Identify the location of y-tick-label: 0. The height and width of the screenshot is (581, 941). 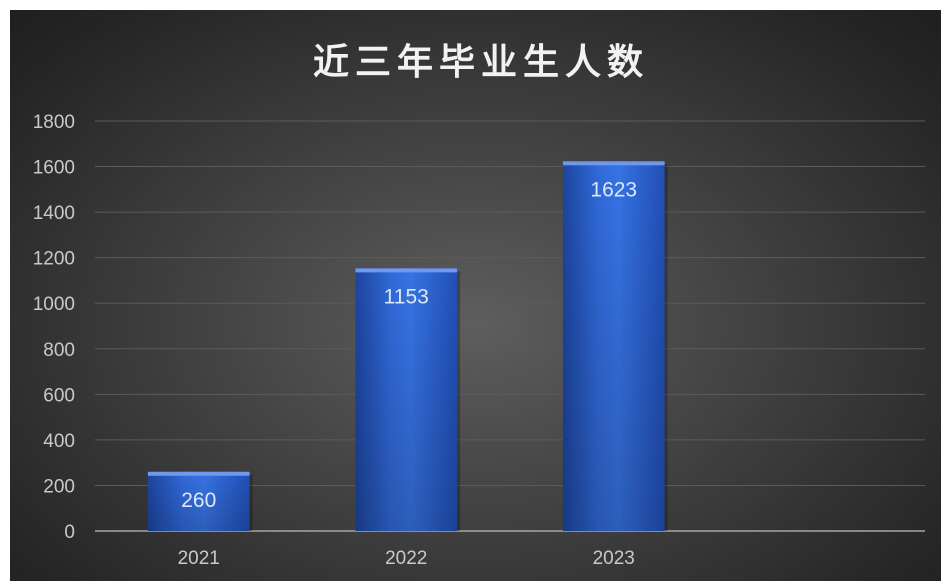
(69, 532).